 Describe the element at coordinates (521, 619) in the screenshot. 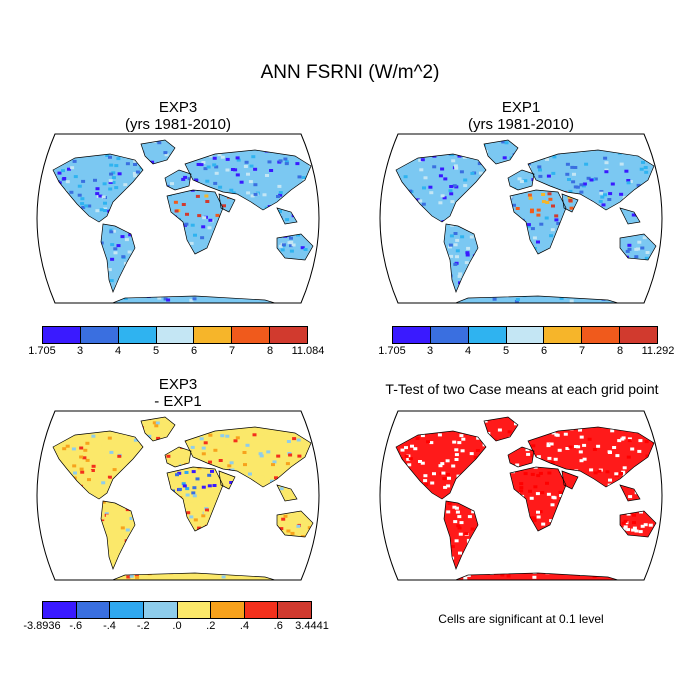

I see `significance-note: Cells are significant at 0.1 level` at that location.